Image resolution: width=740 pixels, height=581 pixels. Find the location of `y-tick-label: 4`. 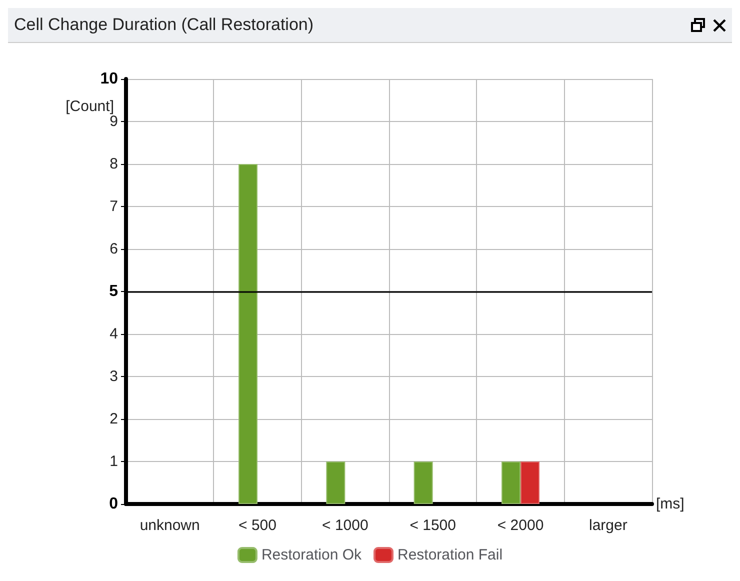

y-tick-label: 4 is located at coordinates (114, 334).